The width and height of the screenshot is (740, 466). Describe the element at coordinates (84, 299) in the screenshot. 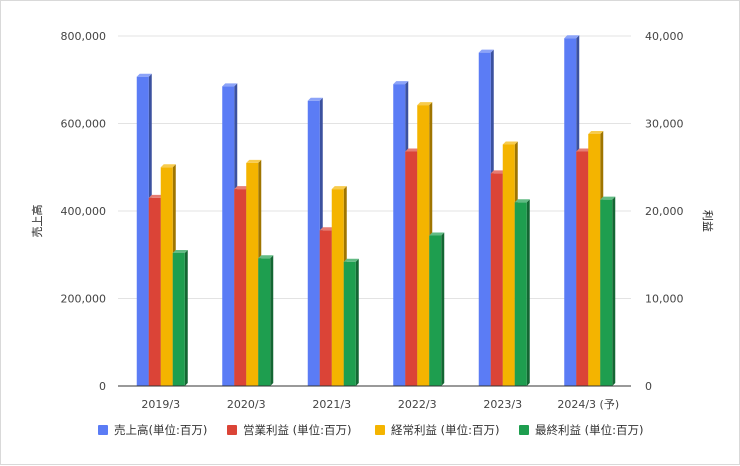

I see `y-tick-label: 200,000` at that location.